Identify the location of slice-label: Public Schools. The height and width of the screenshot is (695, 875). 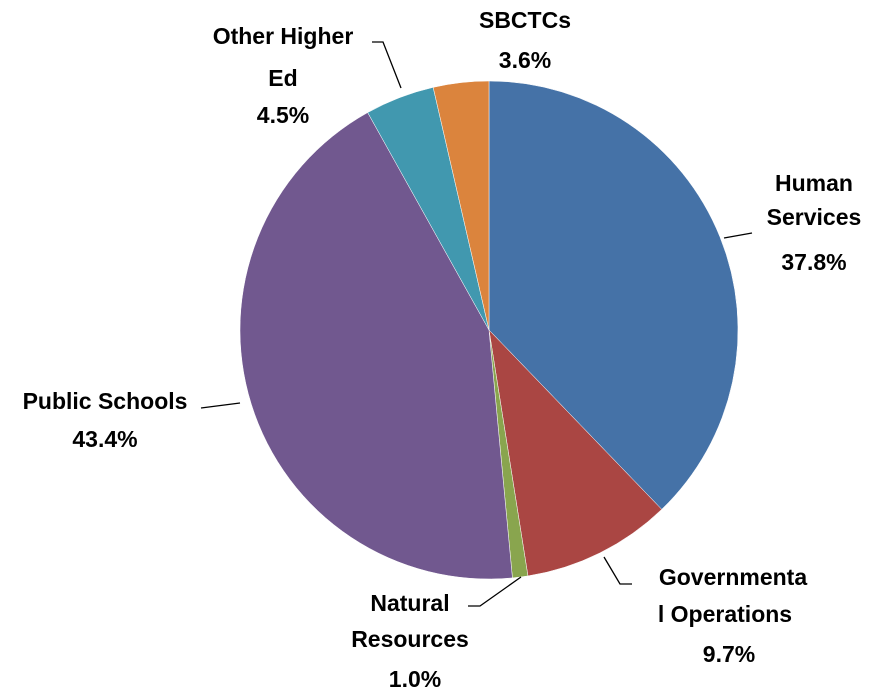
(105, 401).